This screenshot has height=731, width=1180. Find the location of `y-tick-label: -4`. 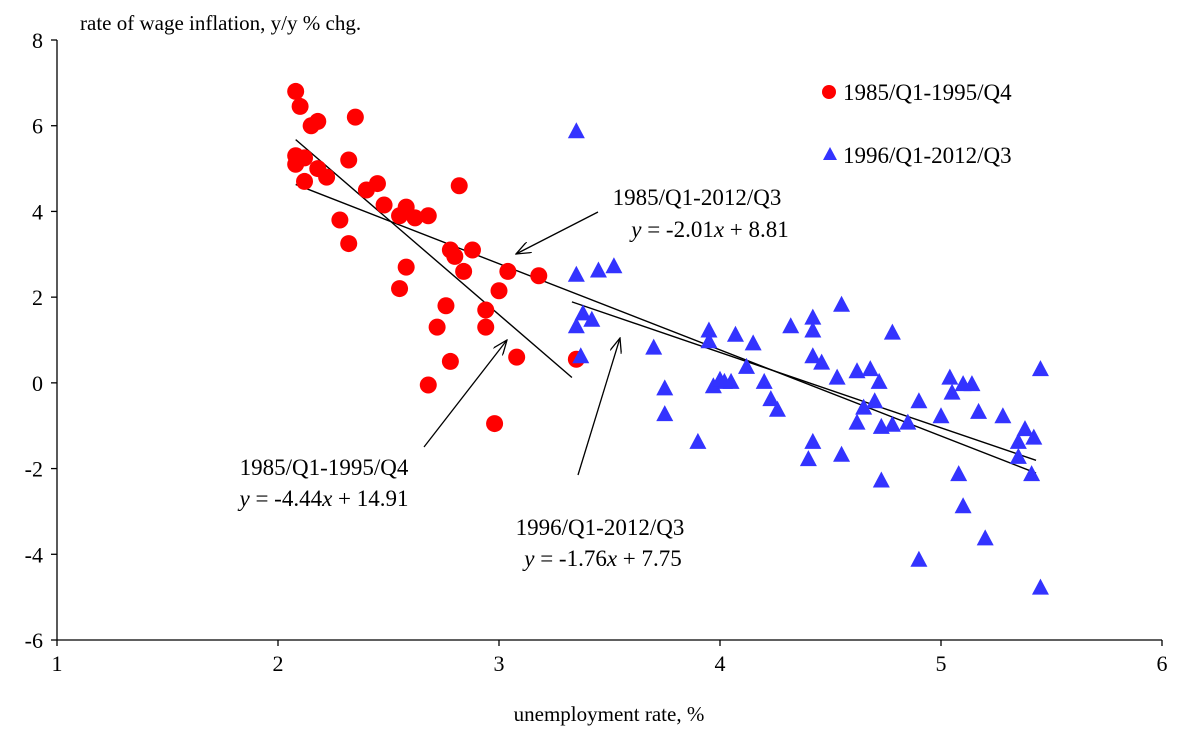

y-tick-label: -4 is located at coordinates (34, 554).